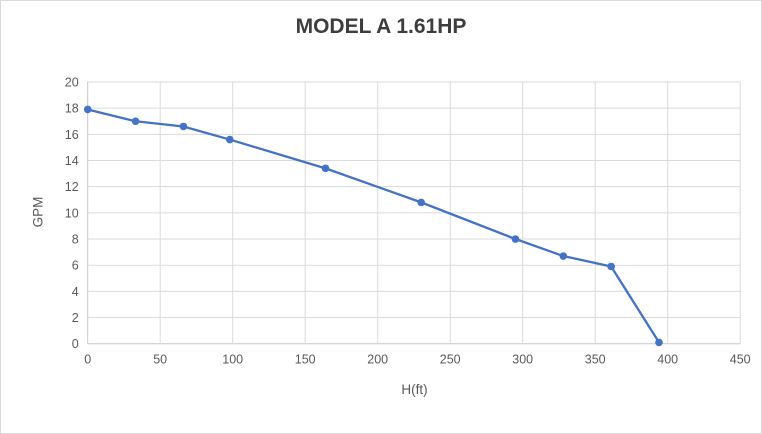  Describe the element at coordinates (667, 360) in the screenshot. I see `x-tick-label: 400` at that location.